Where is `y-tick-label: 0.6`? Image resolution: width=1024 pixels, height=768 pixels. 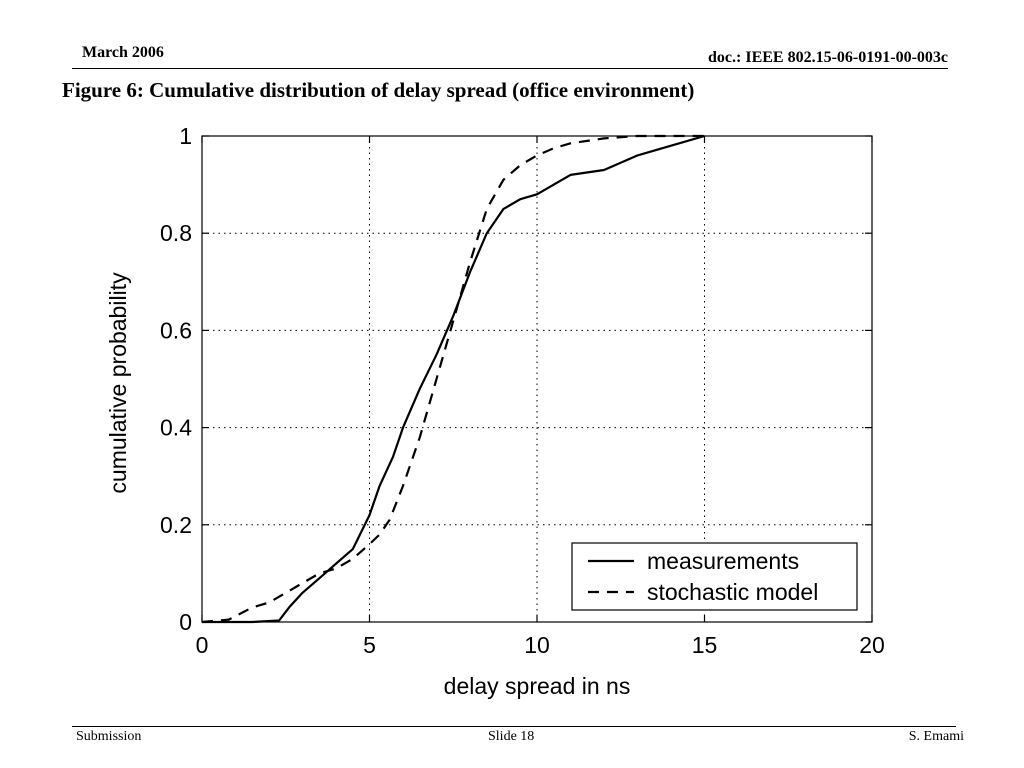 y-tick-label: 0.6 is located at coordinates (176, 330).